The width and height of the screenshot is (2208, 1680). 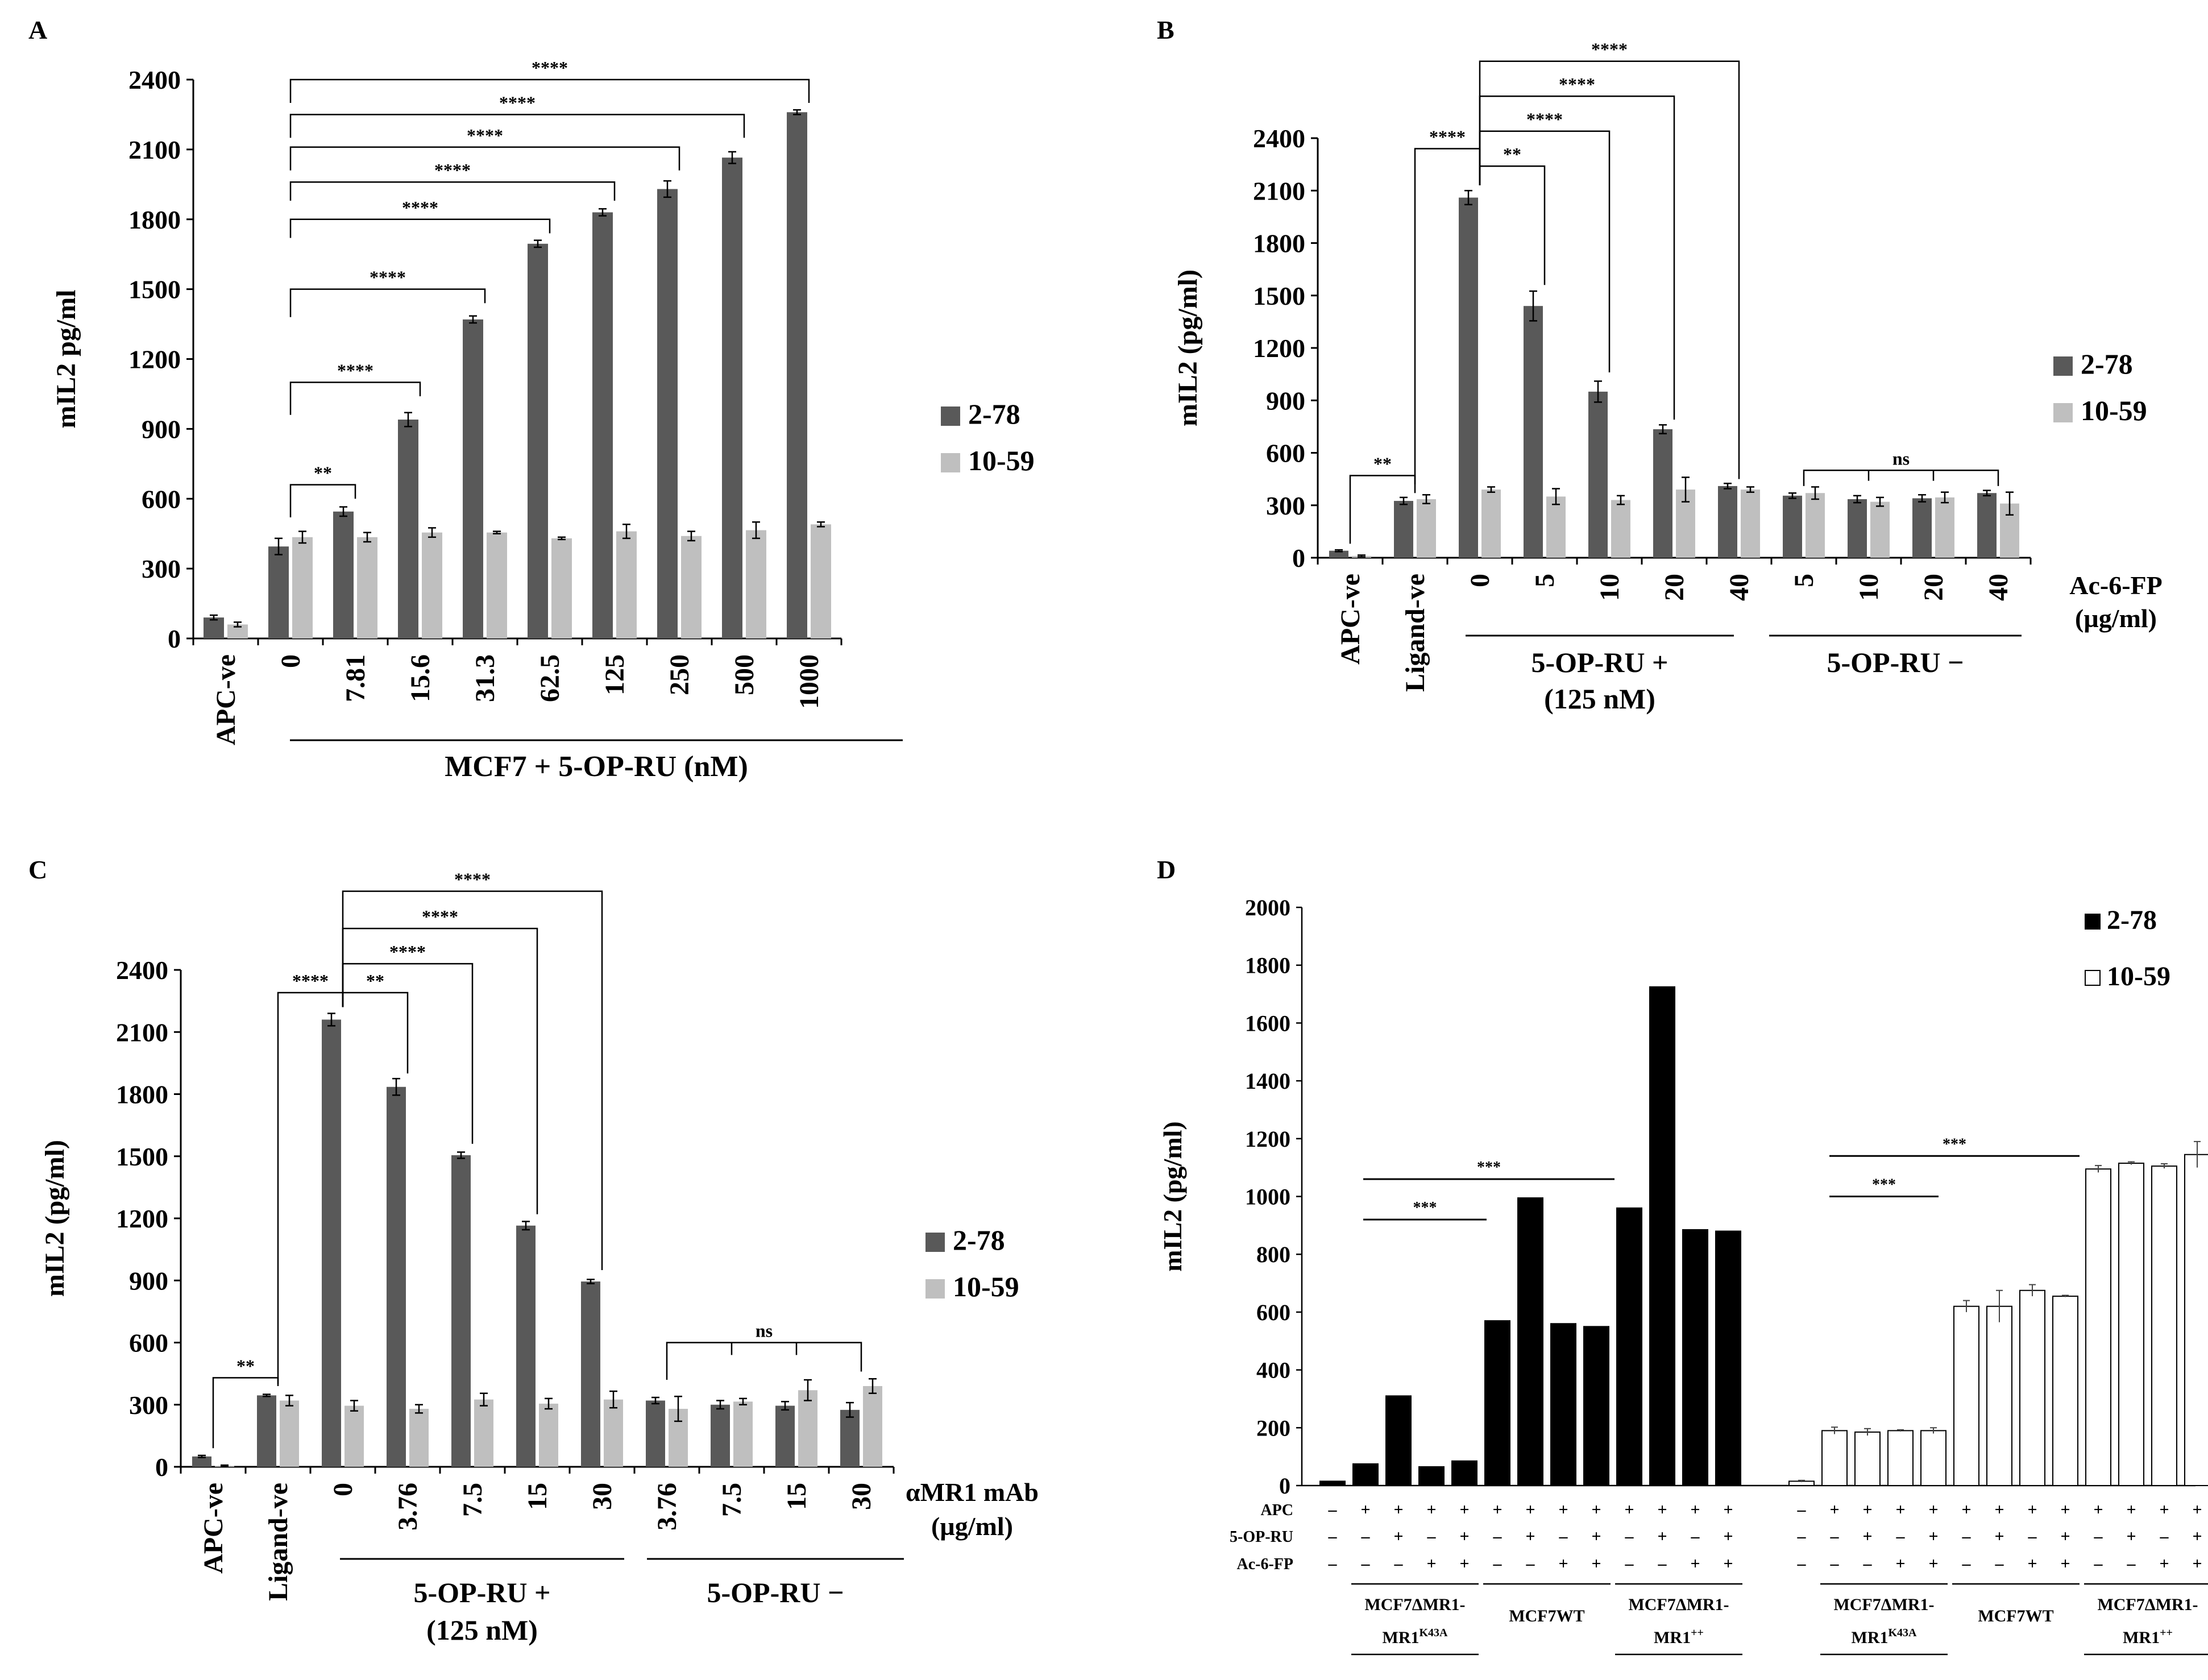 What do you see at coordinates (148, 1405) in the screenshot?
I see `y-tick-label: 300` at bounding box center [148, 1405].